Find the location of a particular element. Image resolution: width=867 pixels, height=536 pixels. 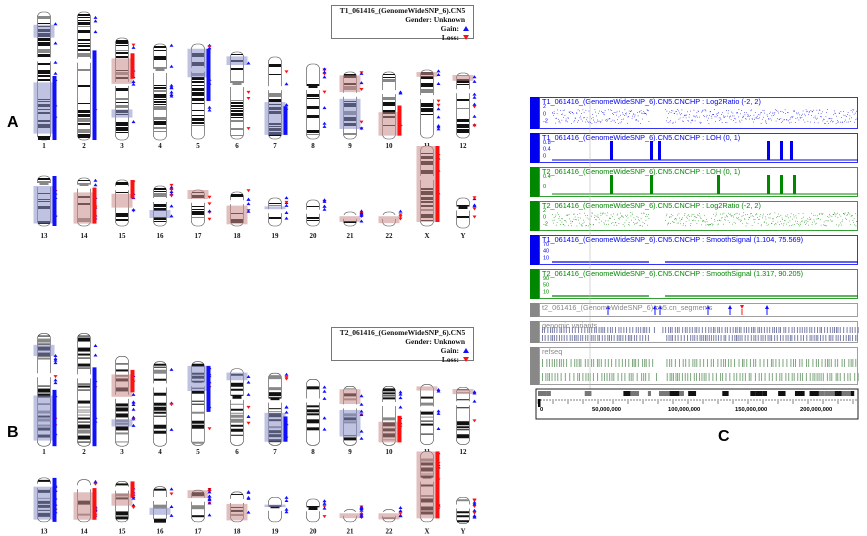

chromosome-2: 2 is located at coordinates (87, 394).